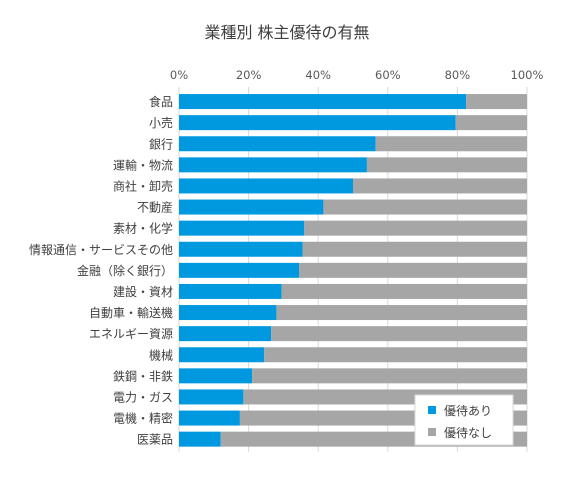  Describe the element at coordinates (527, 75) in the screenshot. I see `x-tick-label: 100%` at that location.